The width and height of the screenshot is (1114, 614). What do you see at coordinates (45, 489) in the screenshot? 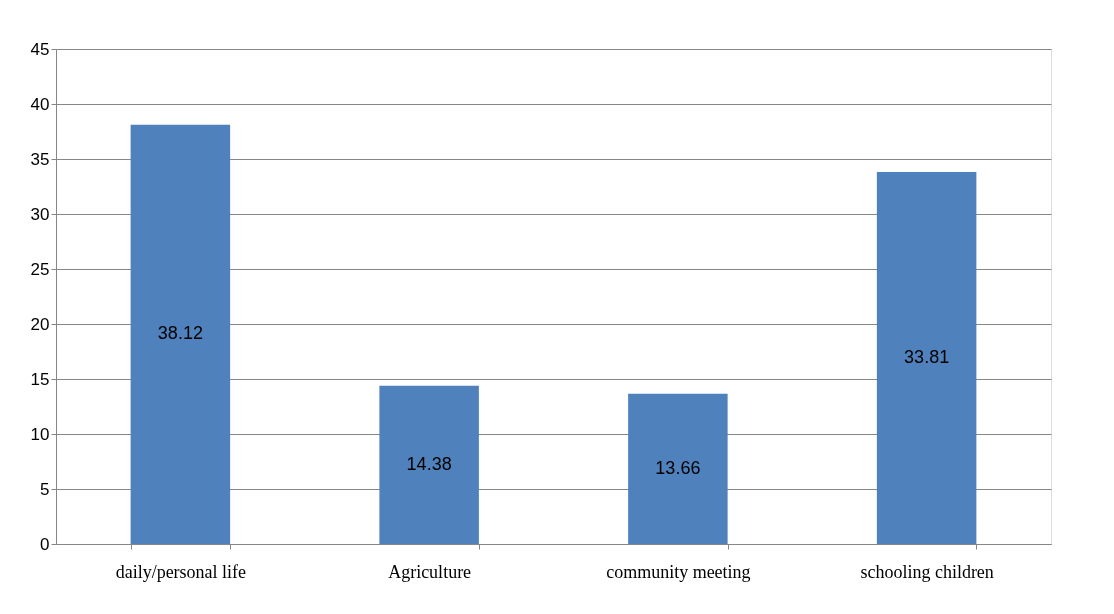
I see `y-tick-label: 5` at bounding box center [45, 489].